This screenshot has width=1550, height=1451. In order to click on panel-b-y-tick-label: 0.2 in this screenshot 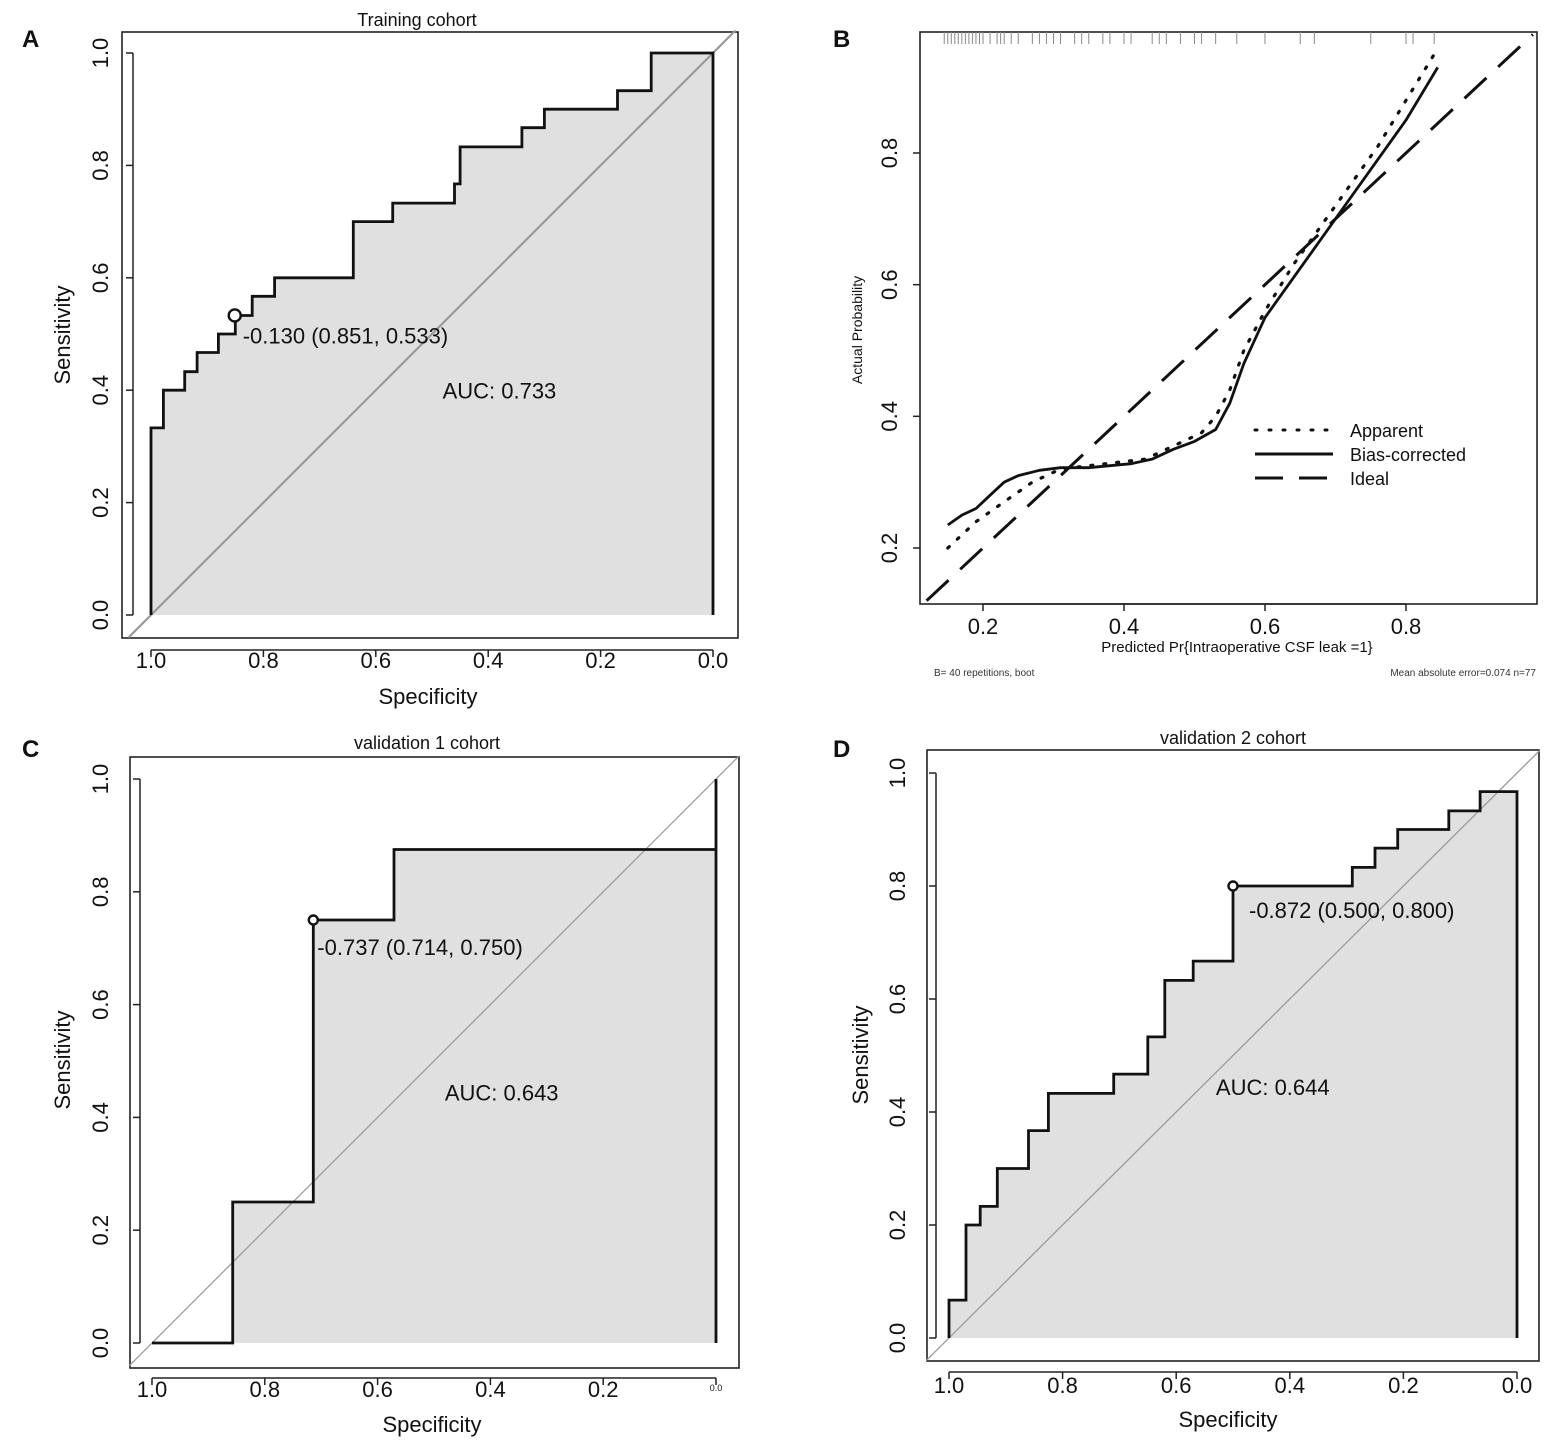, I will do `click(889, 548)`.